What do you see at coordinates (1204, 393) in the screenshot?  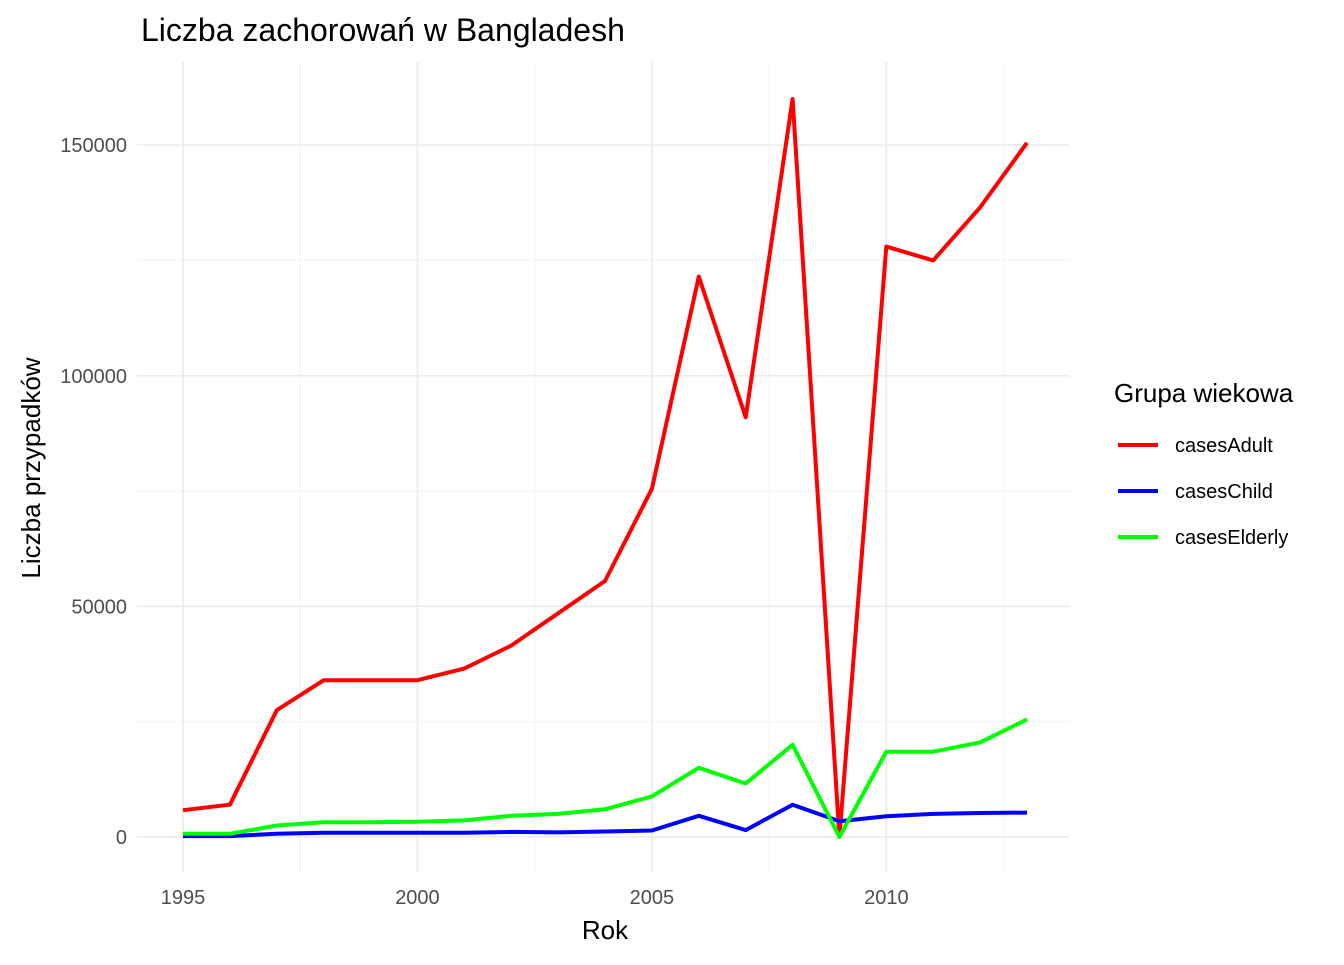 I see `legend-title: Grupa wiekowa` at bounding box center [1204, 393].